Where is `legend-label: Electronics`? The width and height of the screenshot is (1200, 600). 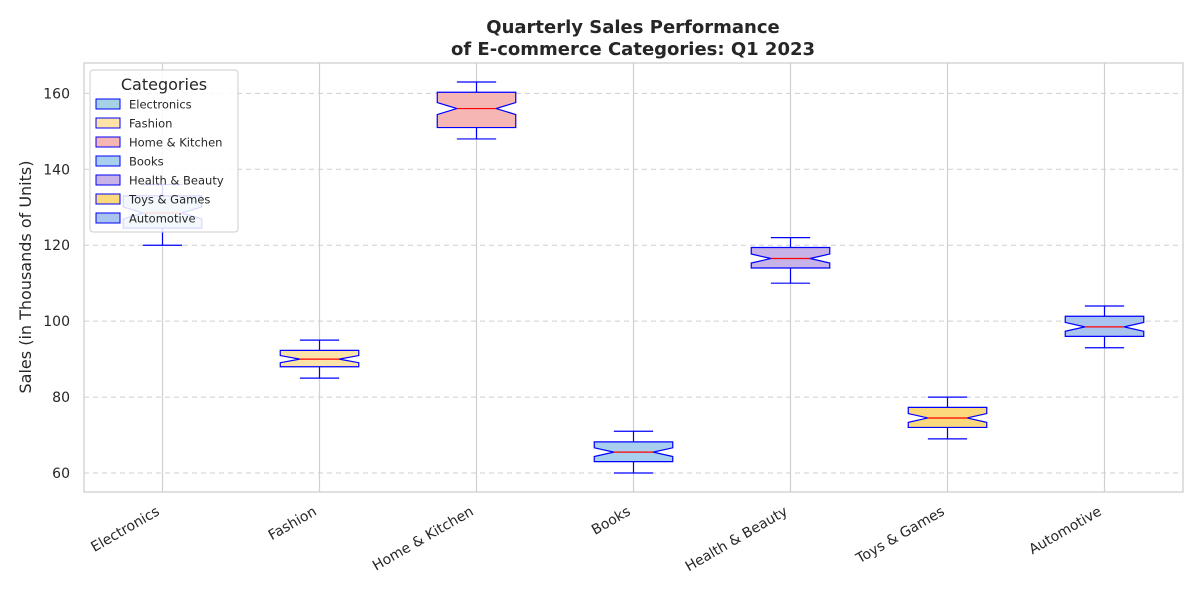
legend-label: Electronics is located at coordinates (160, 105).